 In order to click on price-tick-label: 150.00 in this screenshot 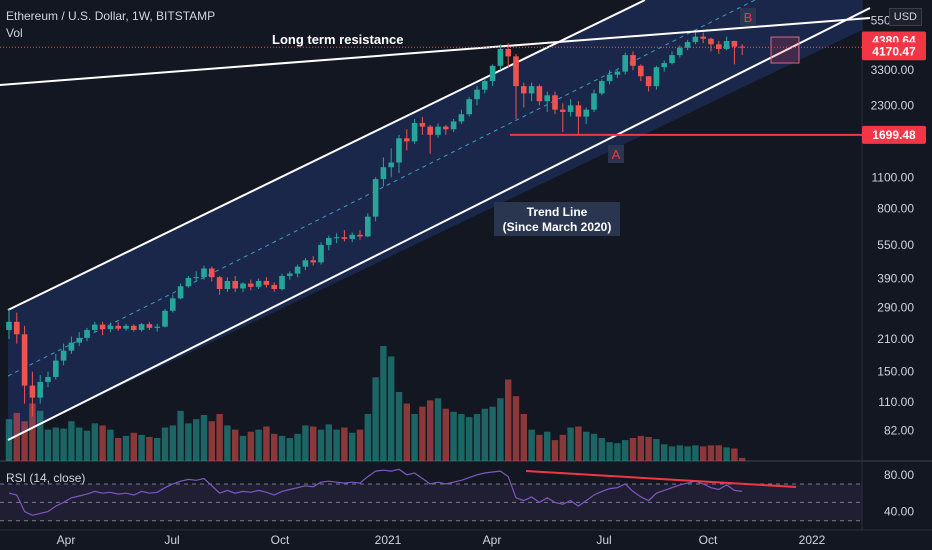, I will do `click(895, 372)`.